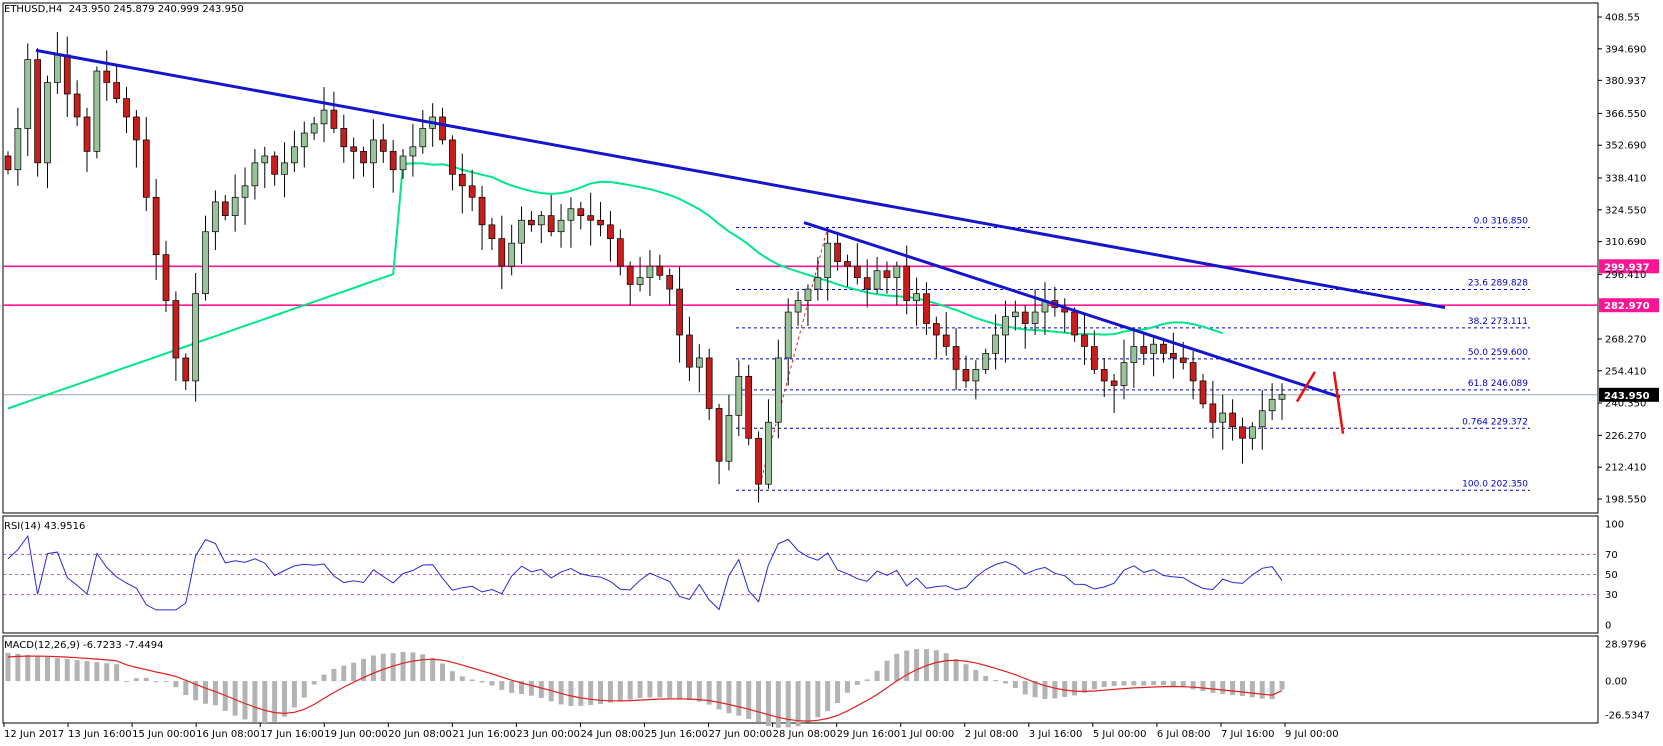  I want to click on price-tick-label: 310.690, so click(1625, 242).